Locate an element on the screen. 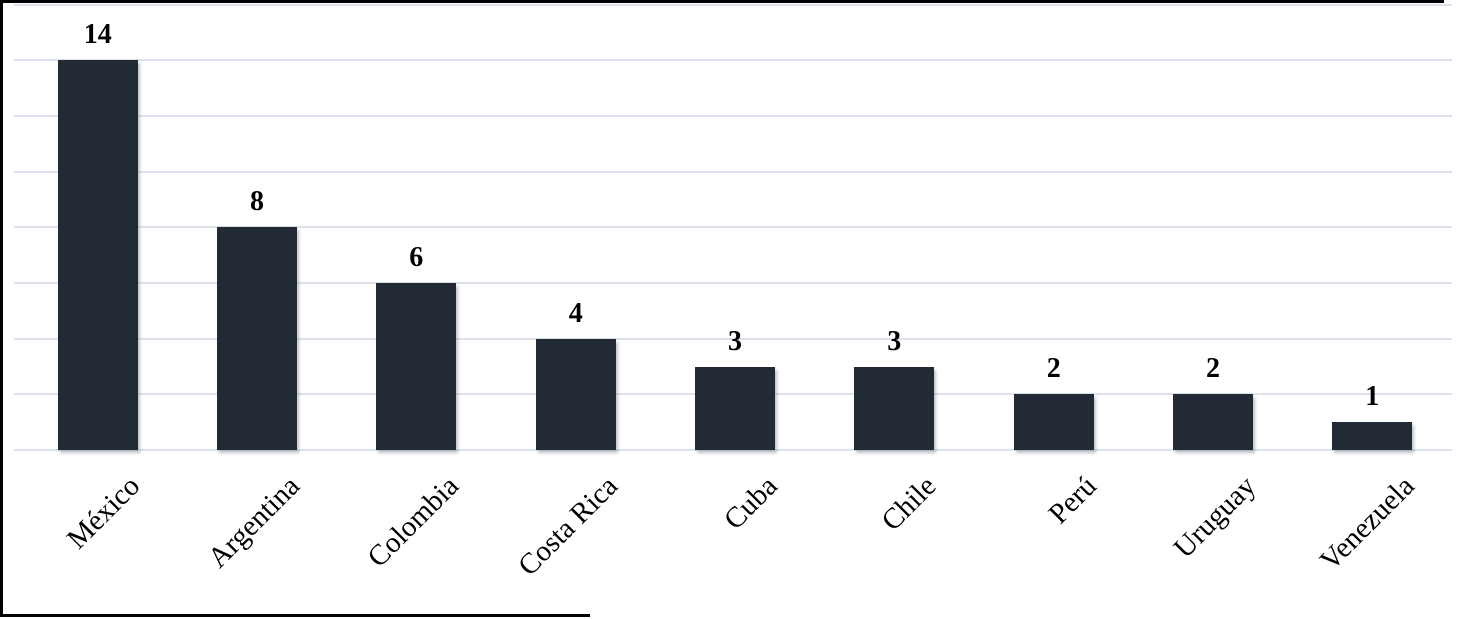 The height and width of the screenshot is (619, 1462). category-label-costa-rica: Costa Rica is located at coordinates (568, 526).